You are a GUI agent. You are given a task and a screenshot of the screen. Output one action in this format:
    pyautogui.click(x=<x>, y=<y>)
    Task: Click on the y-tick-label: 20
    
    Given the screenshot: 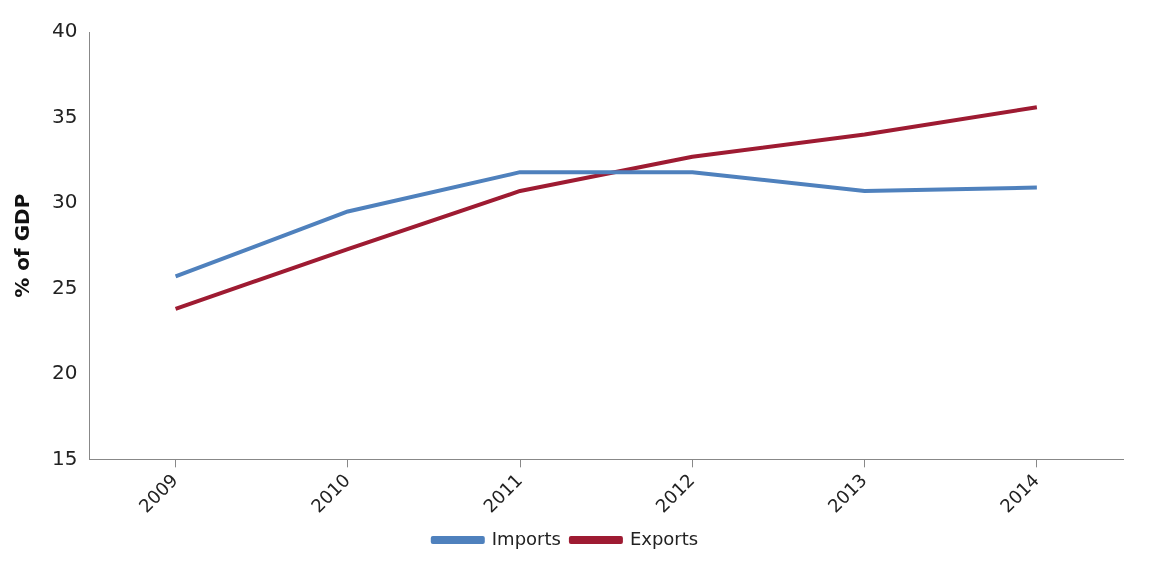 What is the action you would take?
    pyautogui.click(x=65, y=372)
    